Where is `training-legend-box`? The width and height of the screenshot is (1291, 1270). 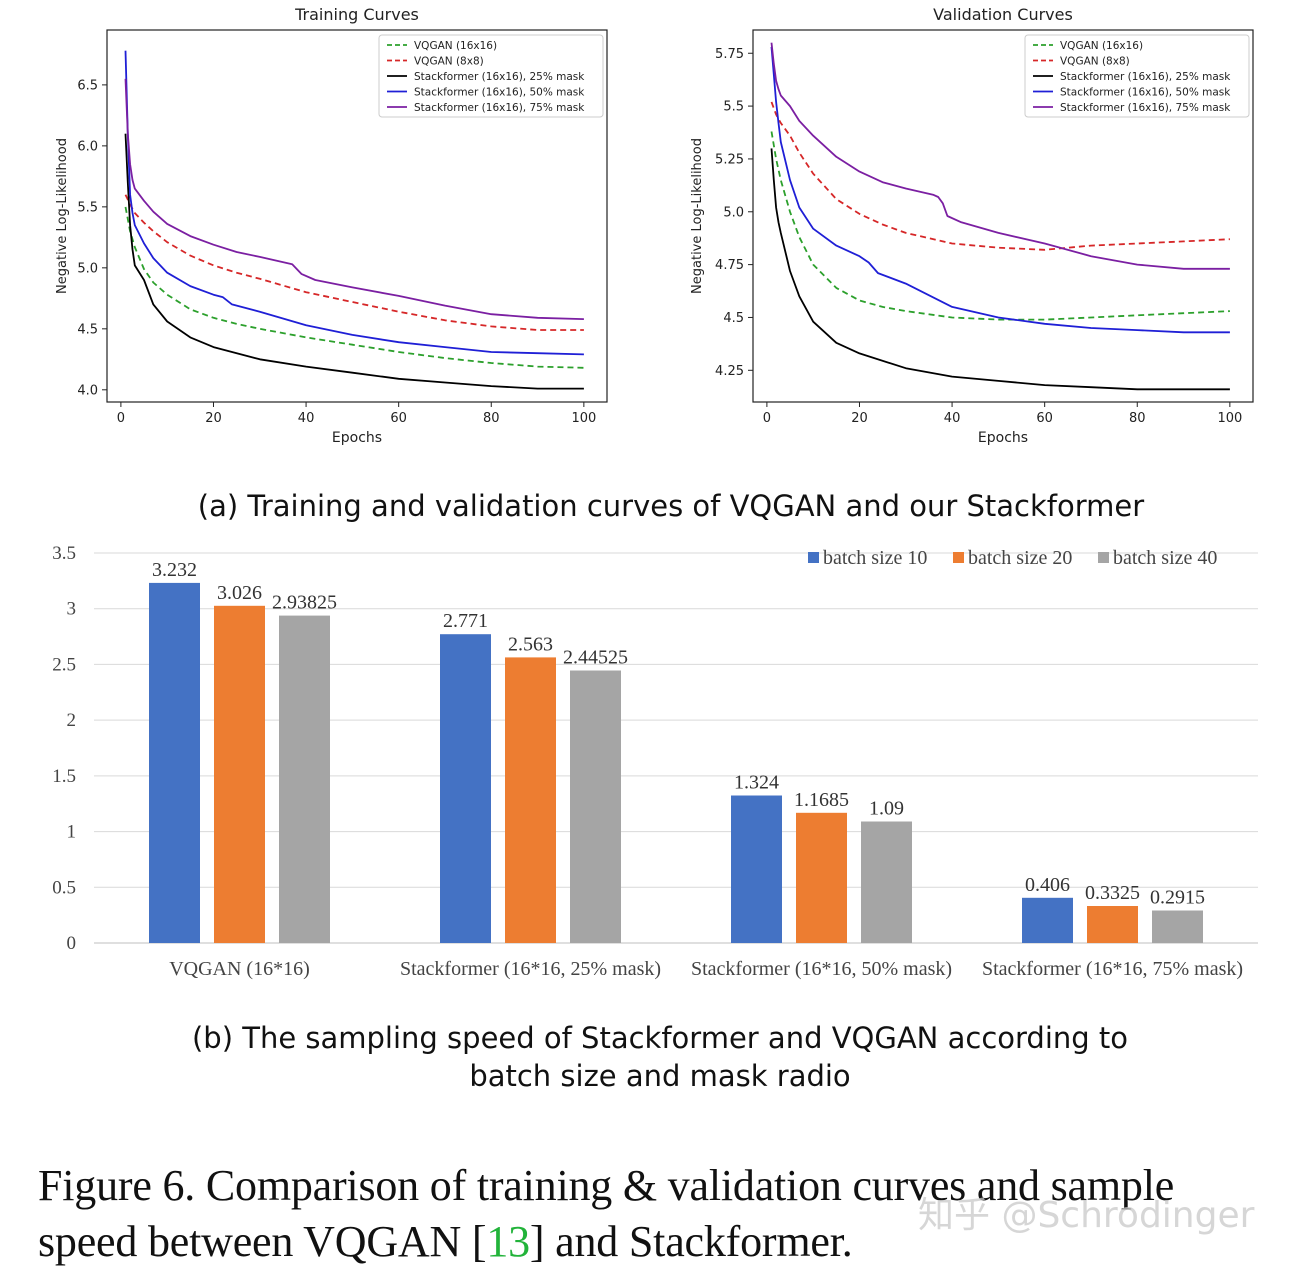
training-legend-box is located at coordinates (491, 76).